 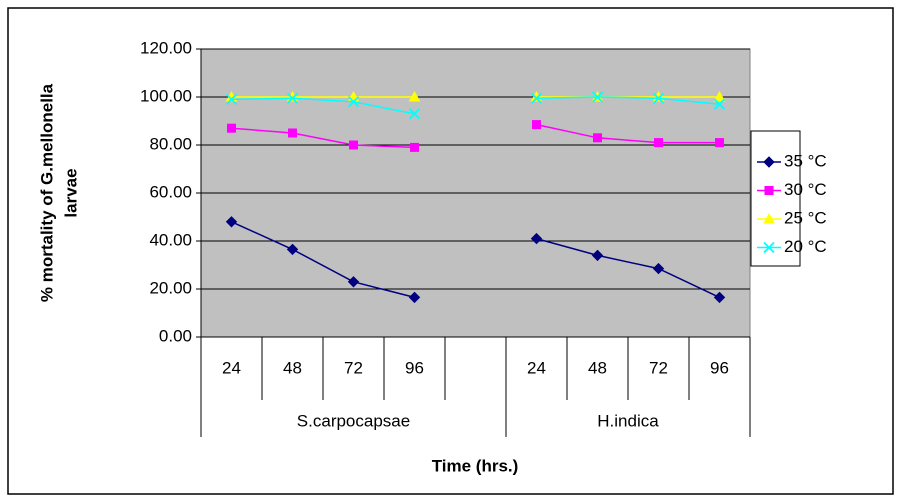 What do you see at coordinates (475, 465) in the screenshot?
I see `x-axis-title: Time (hrs.)` at bounding box center [475, 465].